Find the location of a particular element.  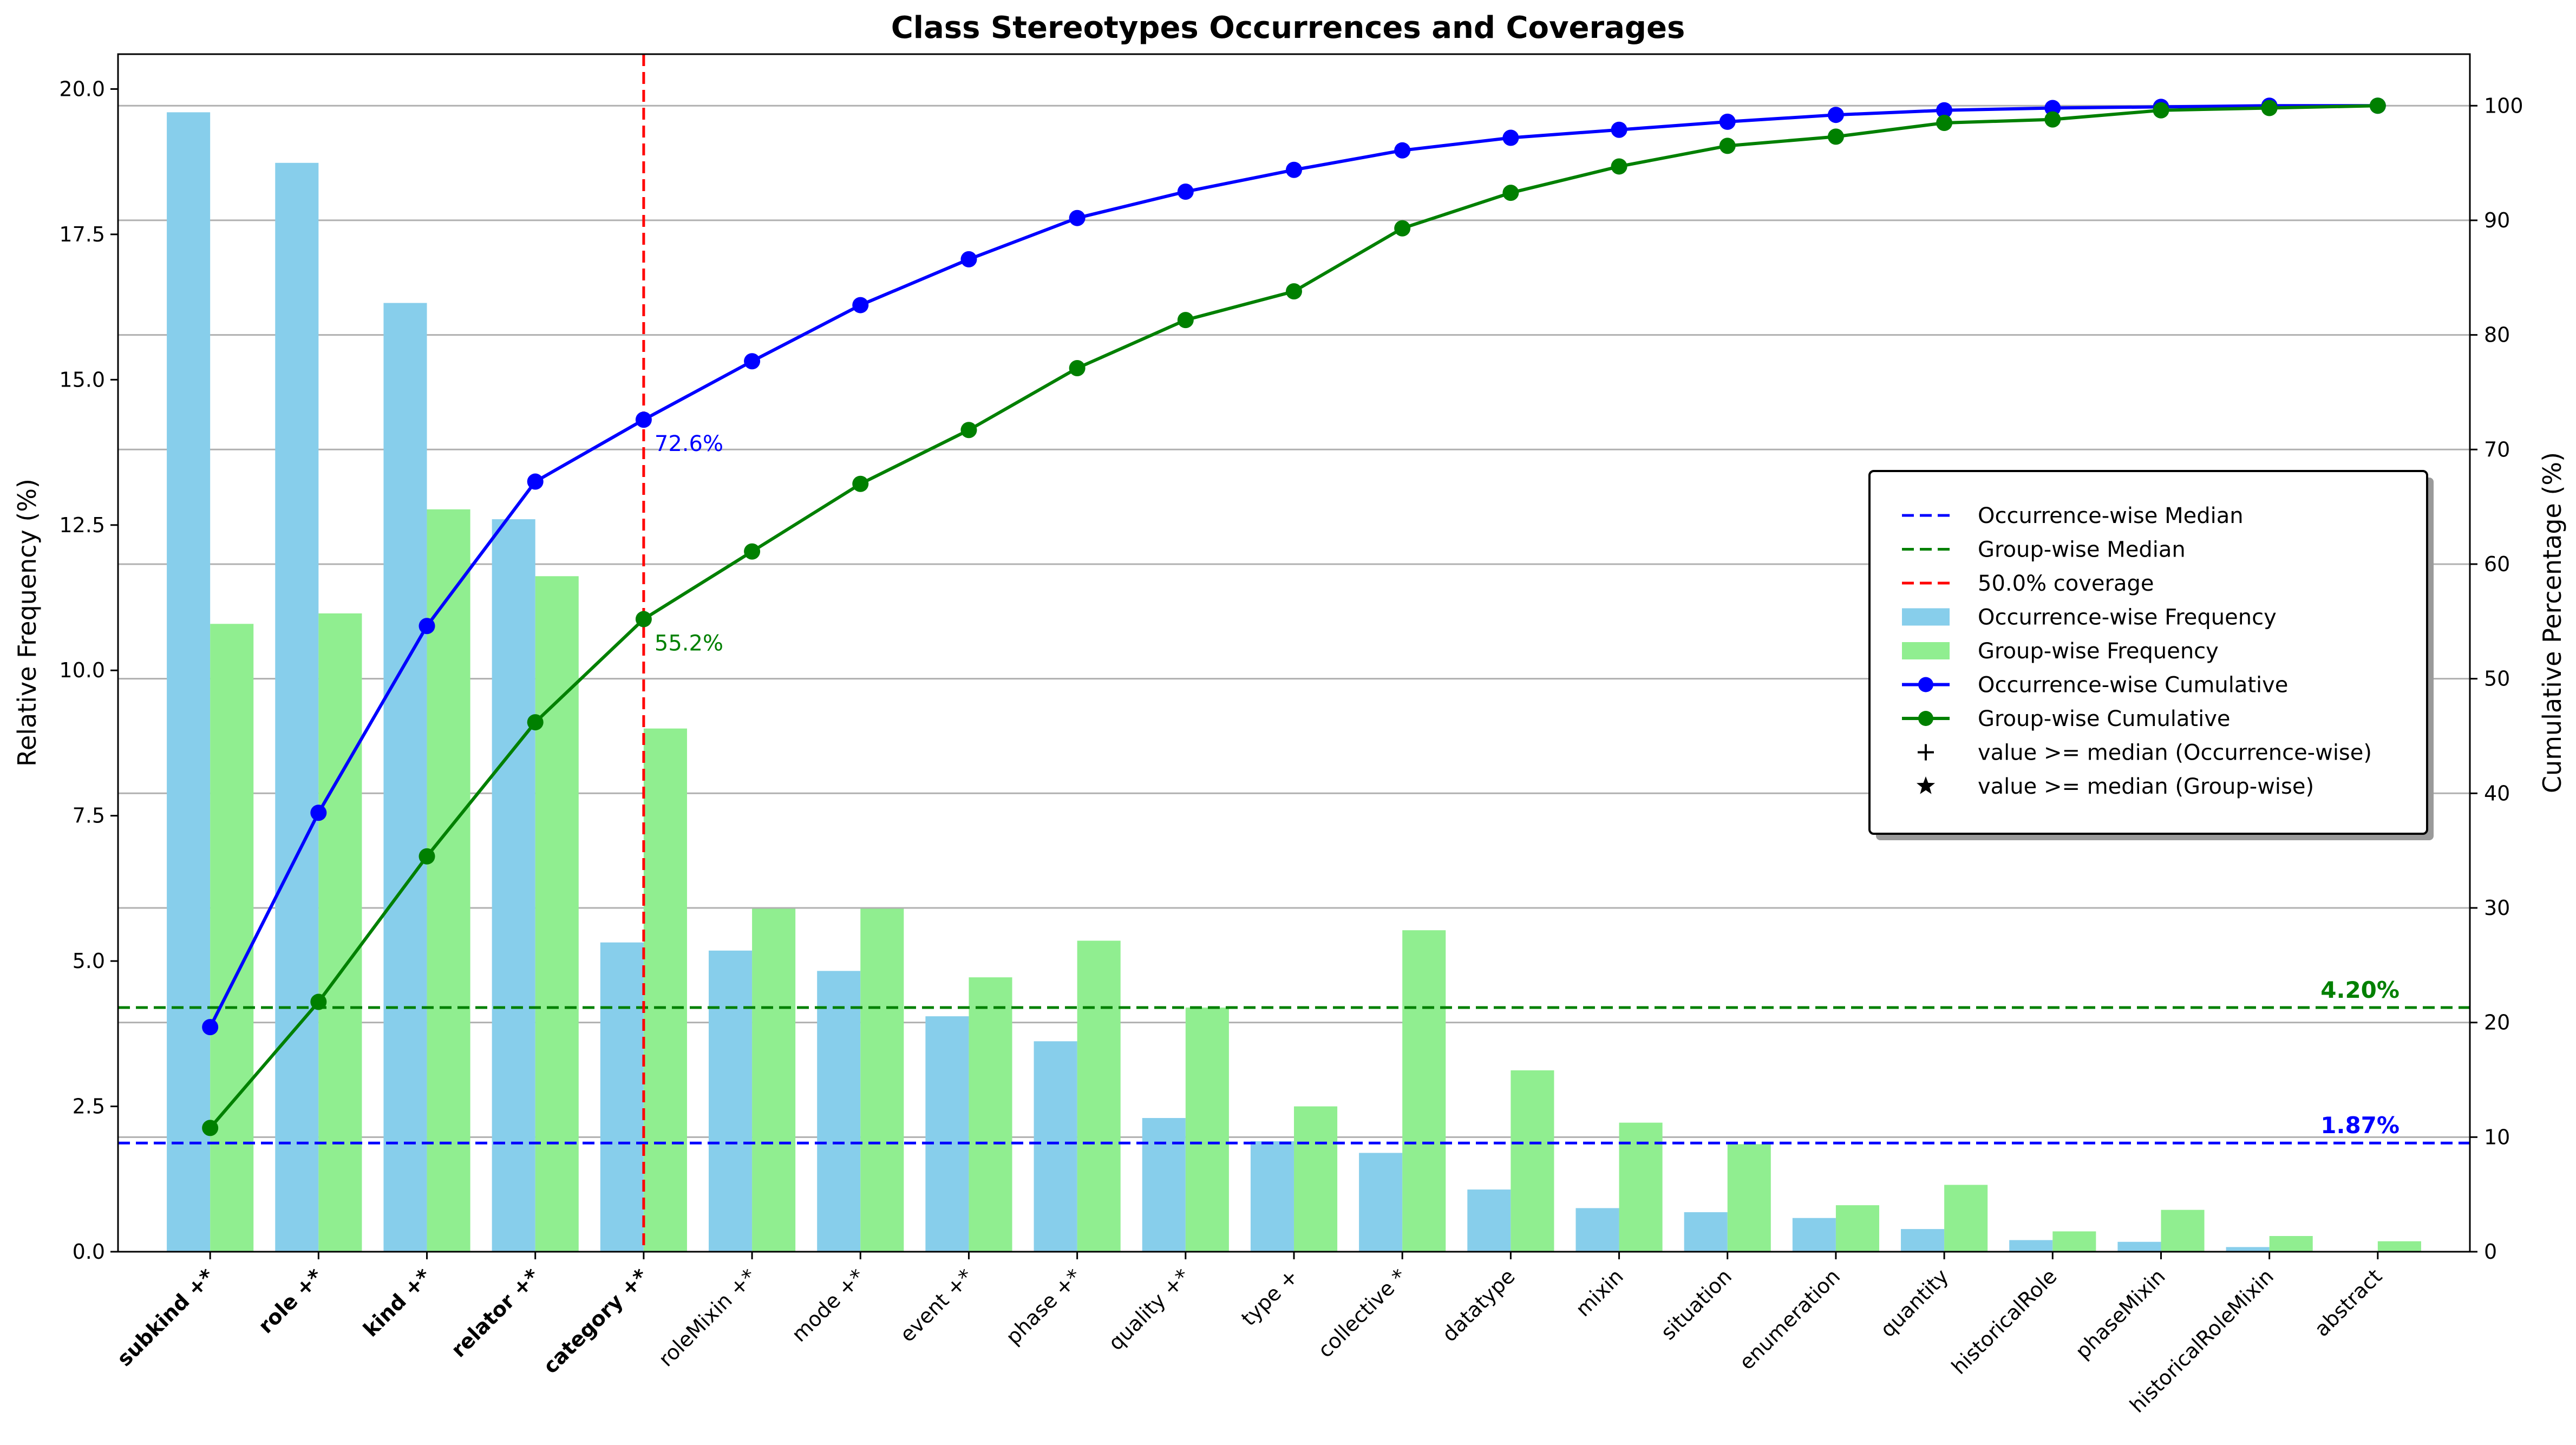

y2-tick-label: 70 is located at coordinates (2497, 449).